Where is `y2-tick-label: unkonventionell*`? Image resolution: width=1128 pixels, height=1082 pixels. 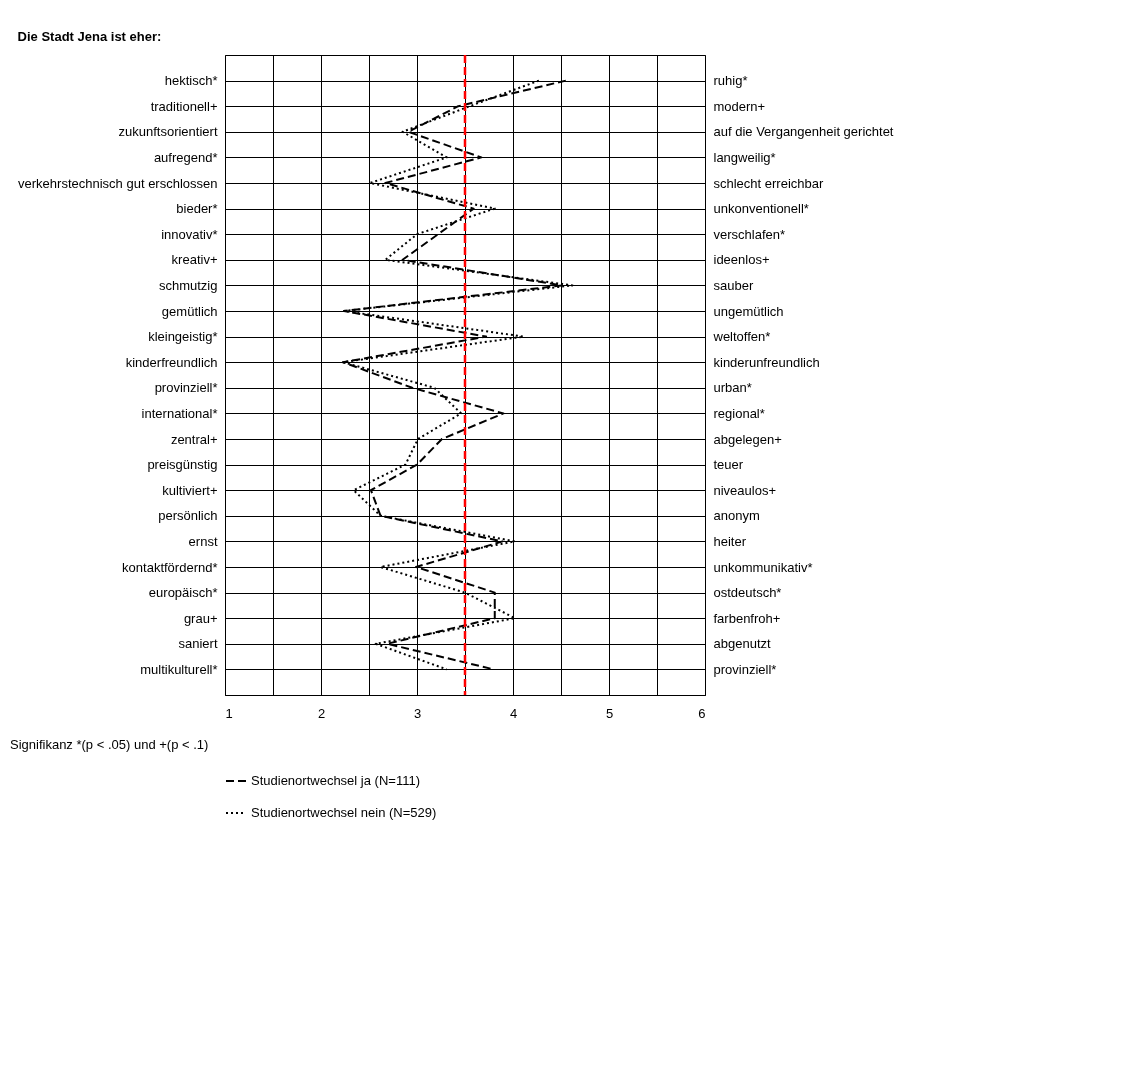
y2-tick-label: unkonventionell* is located at coordinates (761, 209).